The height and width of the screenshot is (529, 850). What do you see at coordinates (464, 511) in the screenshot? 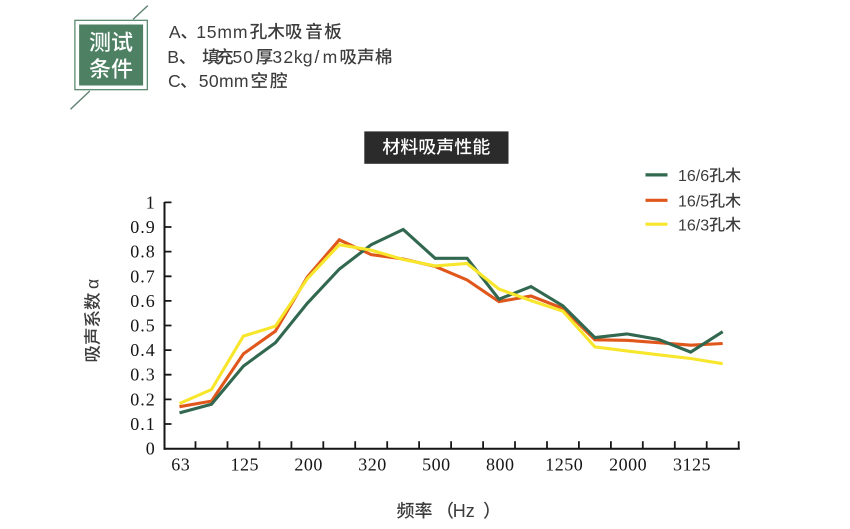
I see `svg-text: Hz` at bounding box center [464, 511].